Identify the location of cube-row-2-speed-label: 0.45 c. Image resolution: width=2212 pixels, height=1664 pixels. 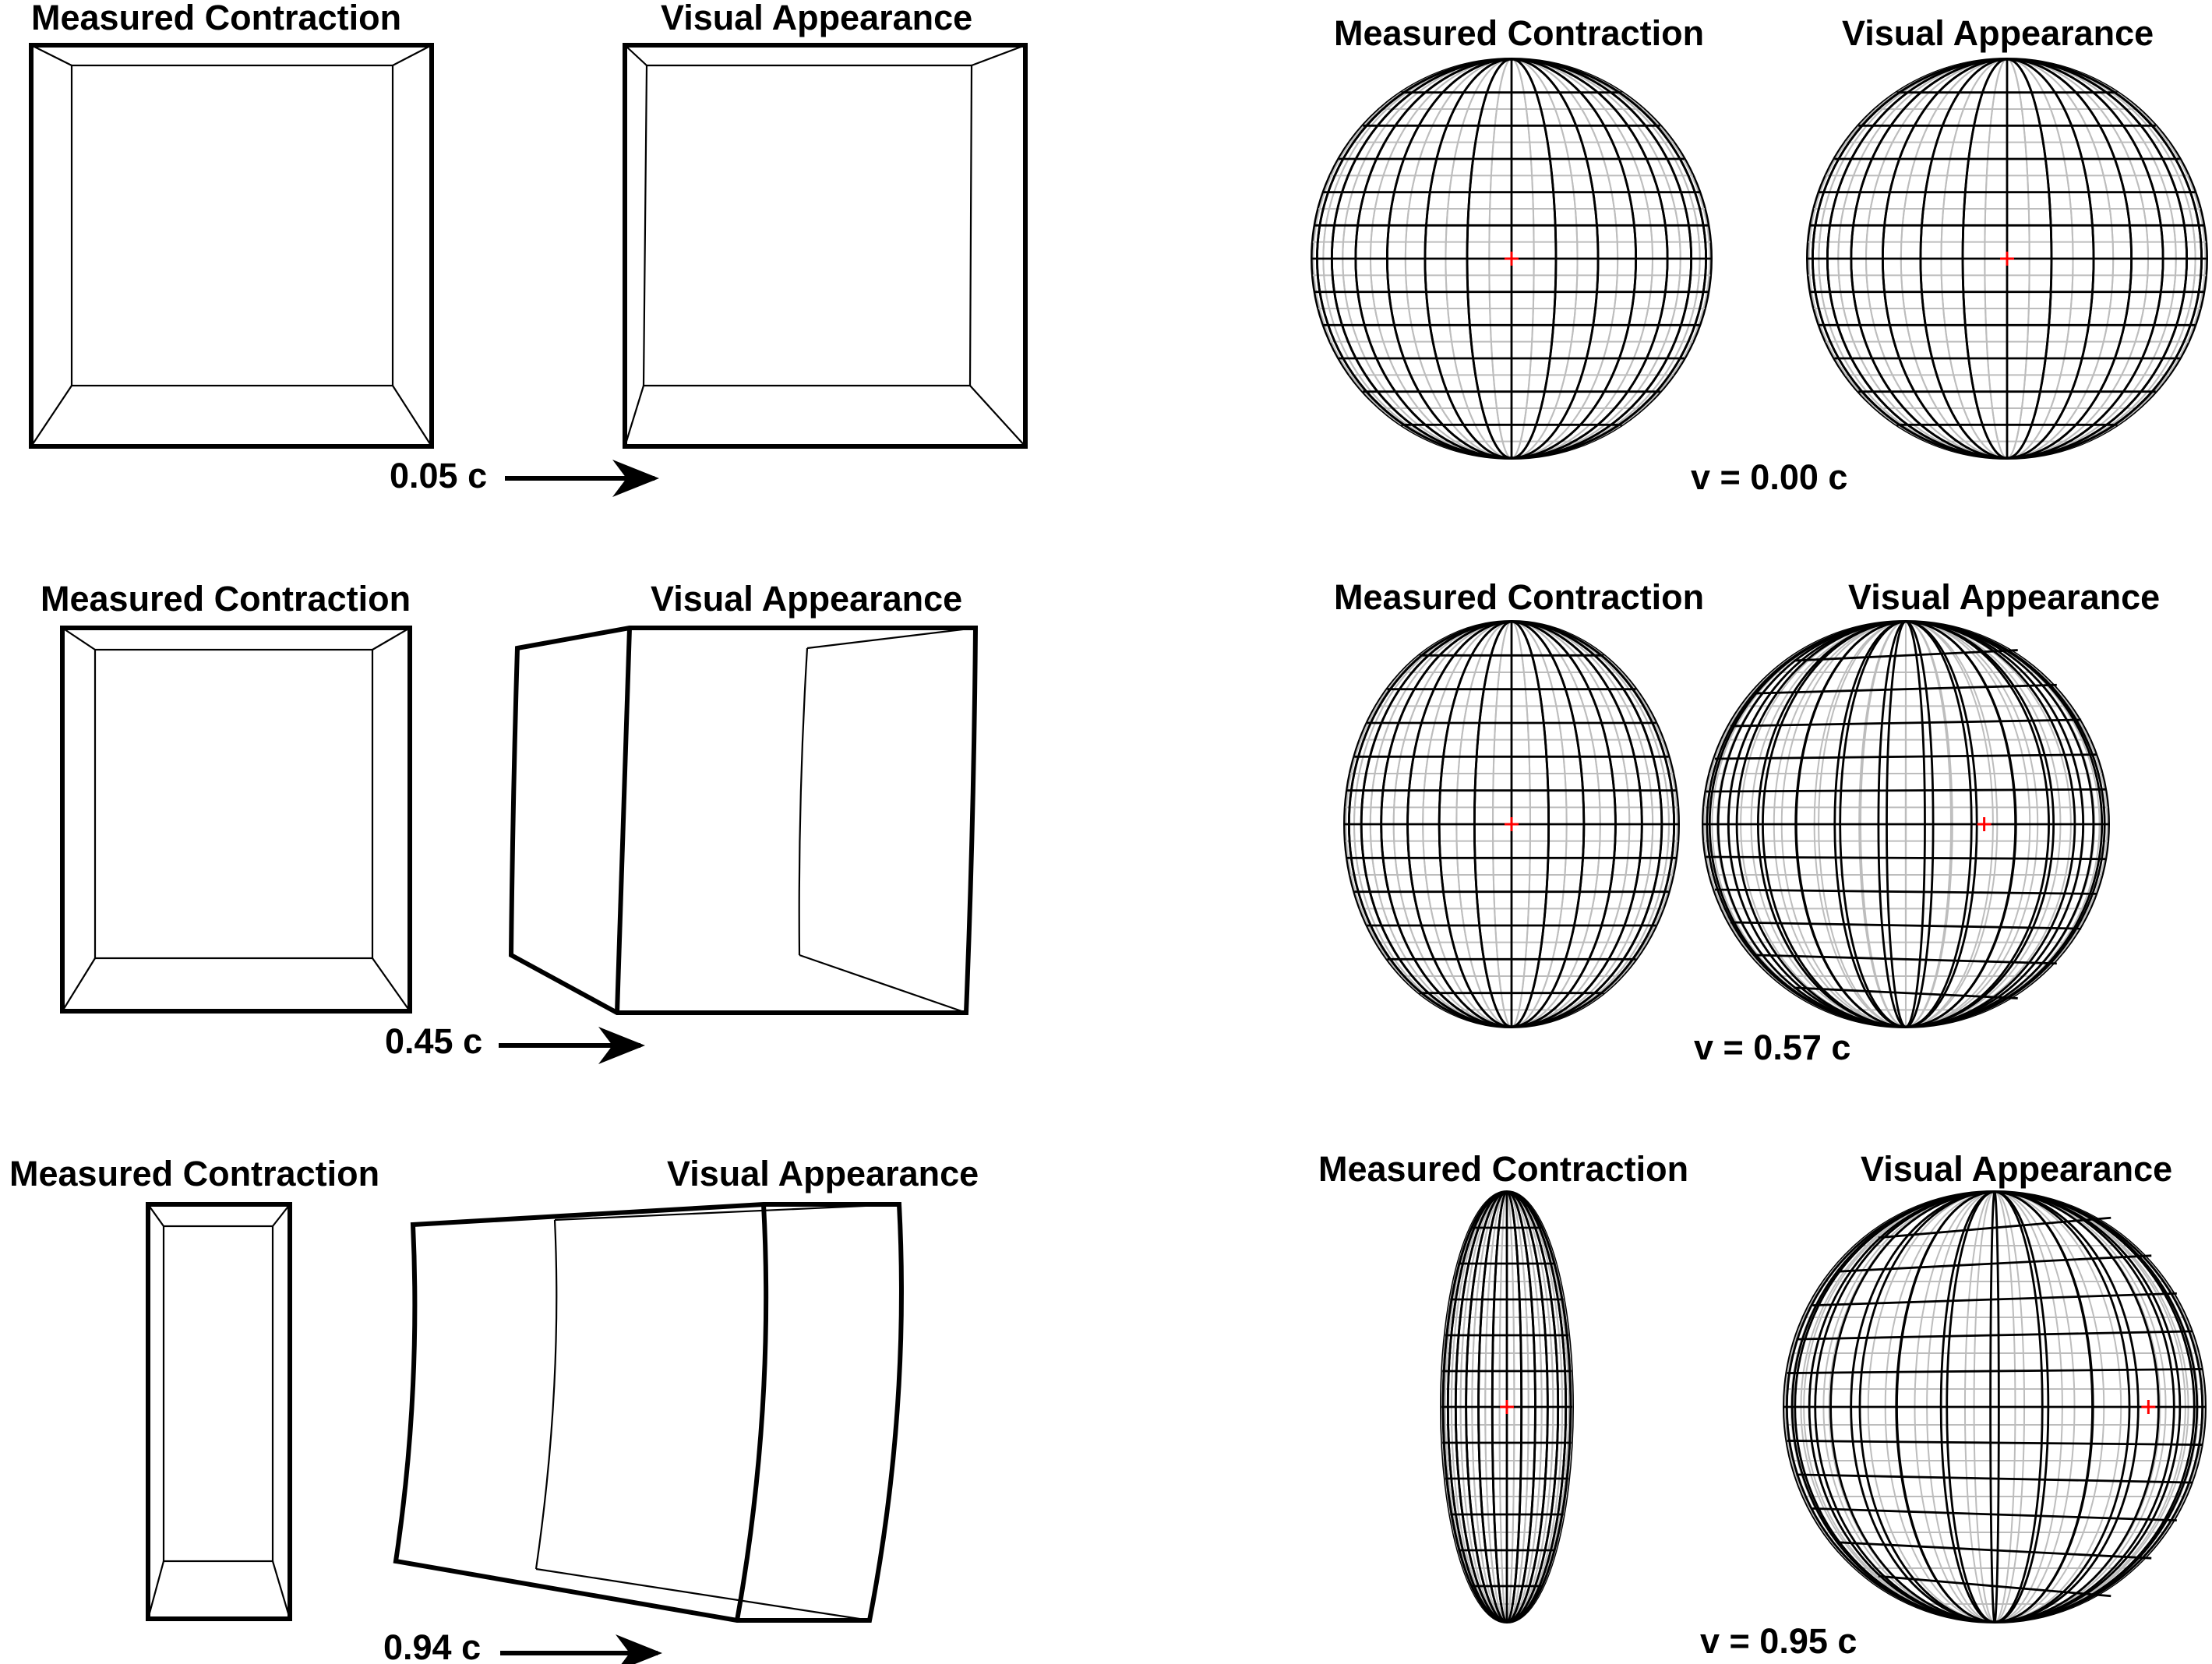
(433, 1041).